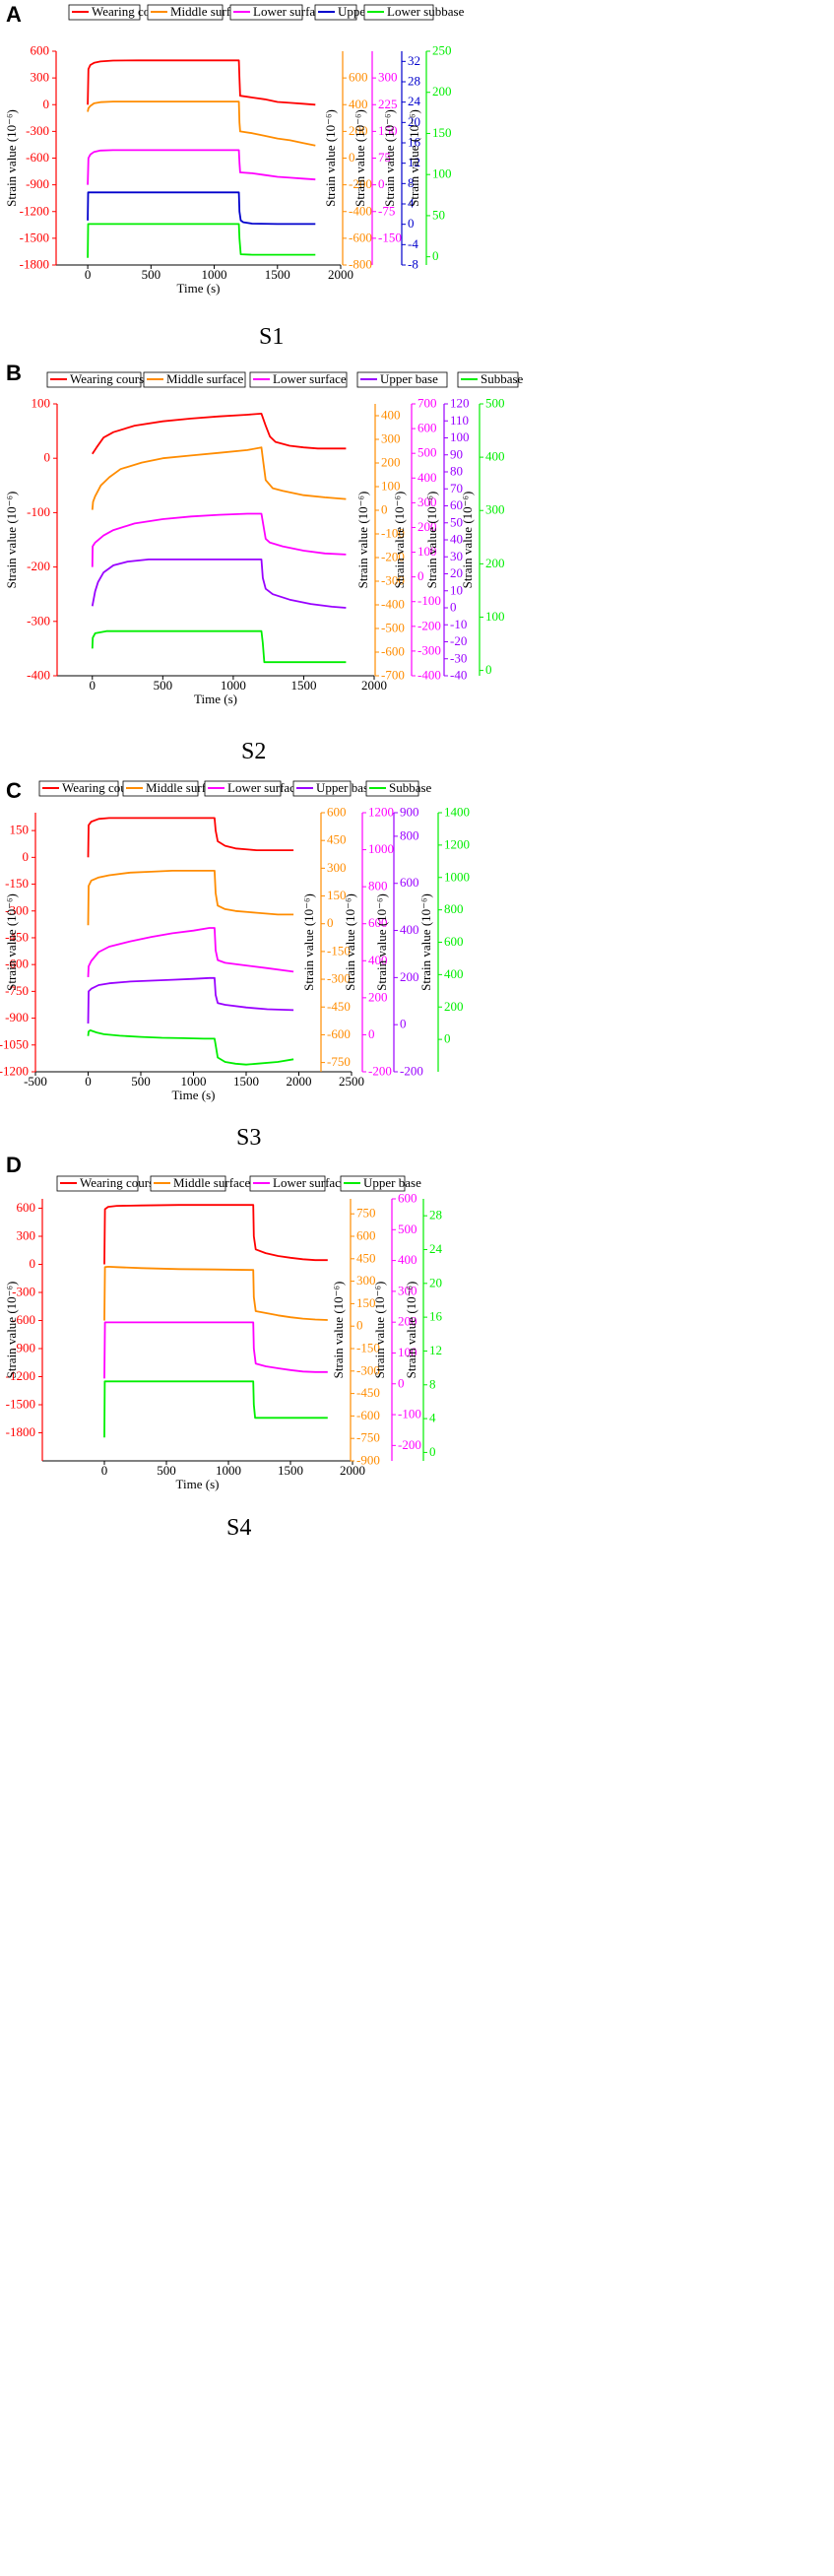 The width and height of the screenshot is (834, 2576). Describe the element at coordinates (458, 641) in the screenshot. I see `y-tick-label: -20` at that location.